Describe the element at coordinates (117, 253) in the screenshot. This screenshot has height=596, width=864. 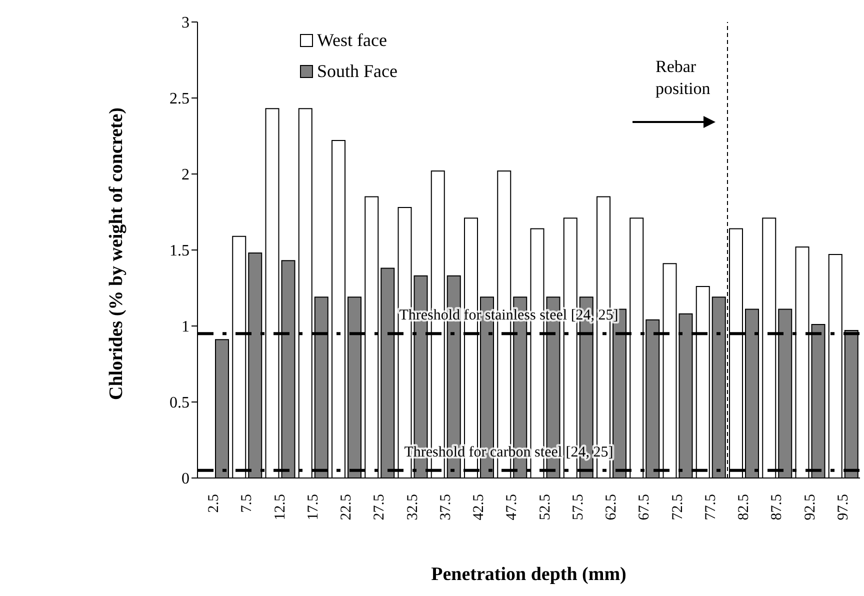
I see `y-axis-title: Chlorides (% by weight of concrete)` at that location.